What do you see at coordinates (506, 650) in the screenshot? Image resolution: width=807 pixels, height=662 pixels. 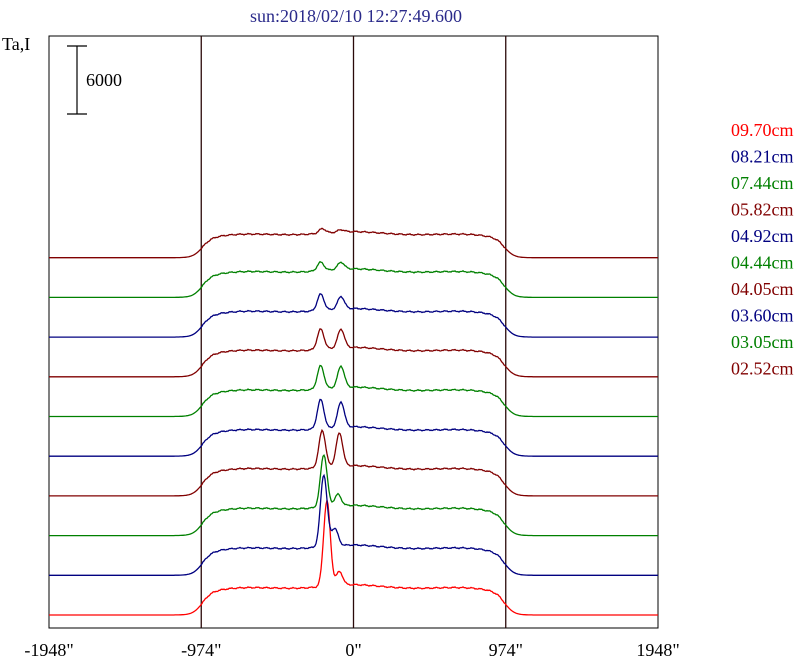 I see `x-tick-label: 974"` at bounding box center [506, 650].